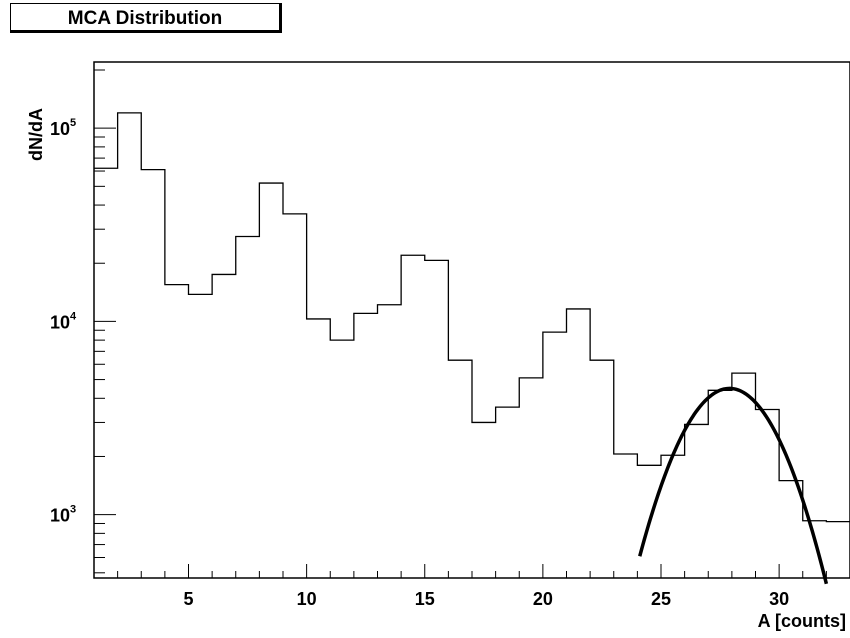 The image size is (850, 638). What do you see at coordinates (63, 321) in the screenshot?
I see `y-tick-label: 10⁴` at bounding box center [63, 321].